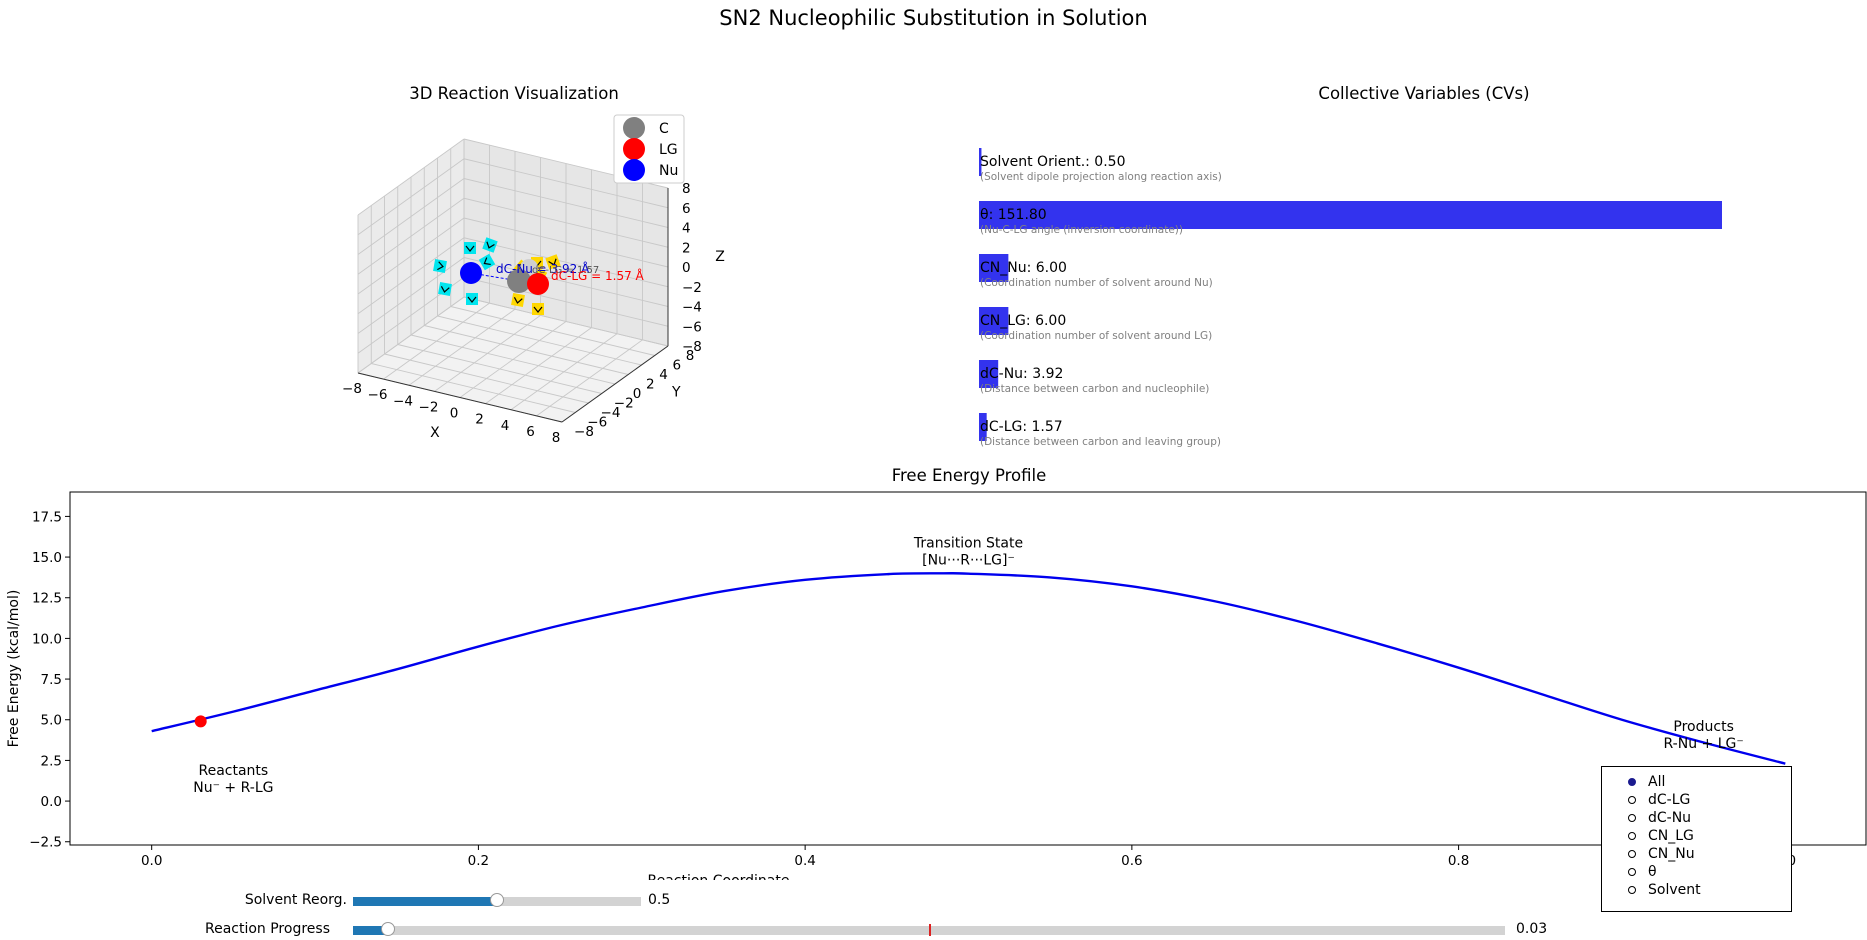  I want to click on solvent-reorg-handle, so click(497, 900).